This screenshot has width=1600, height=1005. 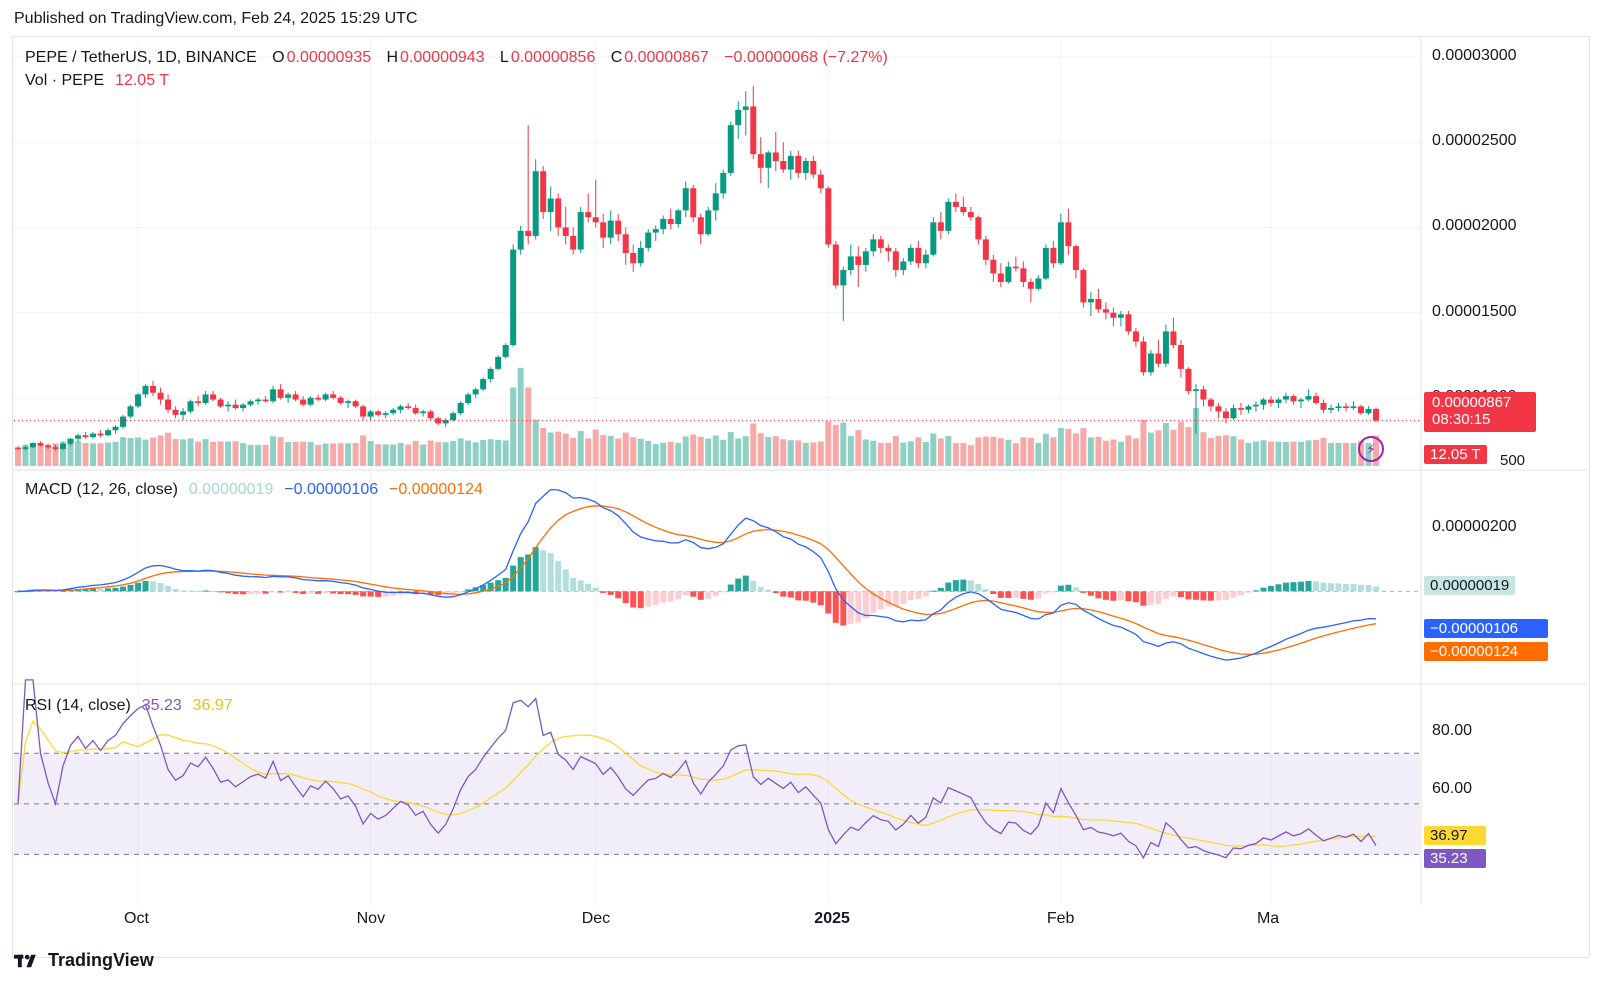 What do you see at coordinates (371, 918) in the screenshot?
I see `time-tick-label: Nov` at bounding box center [371, 918].